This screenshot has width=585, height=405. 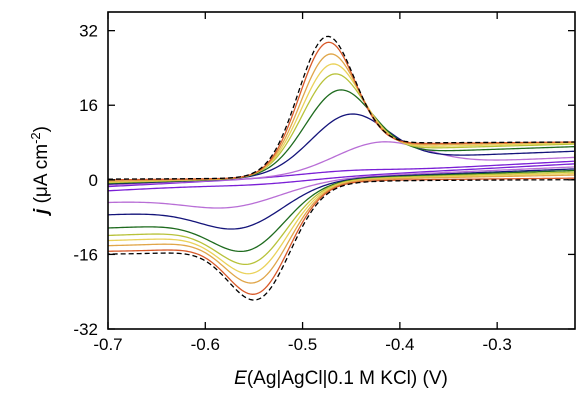 I want to click on x-axis-title: E(Ag|AgCl|0.1 M KCl) (V), so click(x=341, y=378).